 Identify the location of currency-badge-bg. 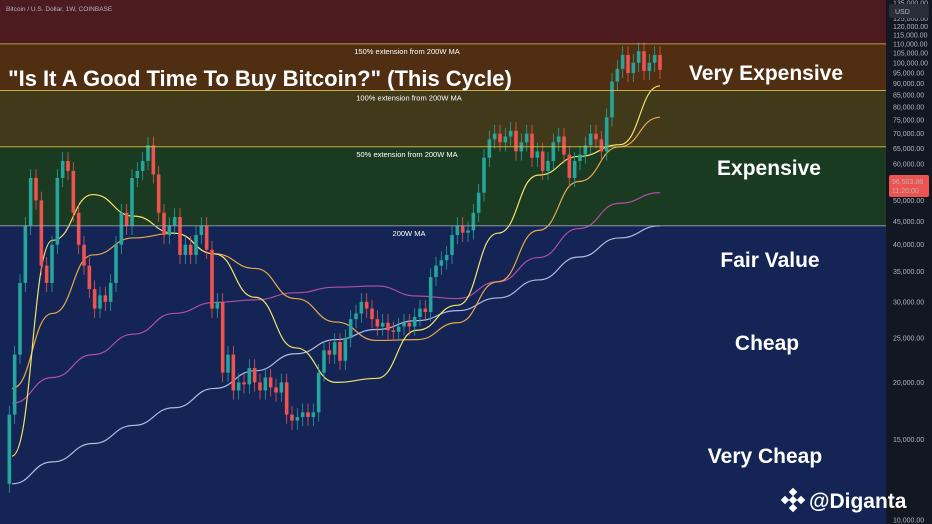
(909, 11).